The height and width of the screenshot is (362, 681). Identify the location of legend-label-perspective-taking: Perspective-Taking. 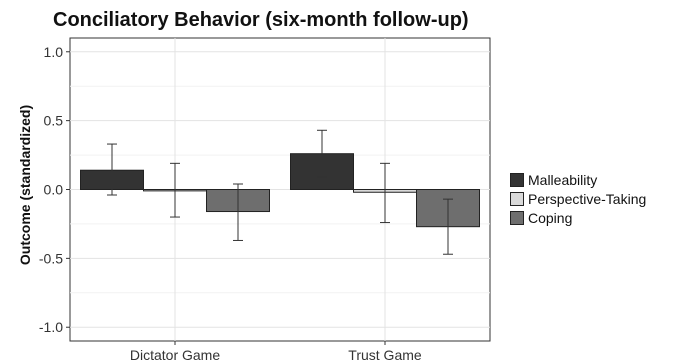
(587, 198).